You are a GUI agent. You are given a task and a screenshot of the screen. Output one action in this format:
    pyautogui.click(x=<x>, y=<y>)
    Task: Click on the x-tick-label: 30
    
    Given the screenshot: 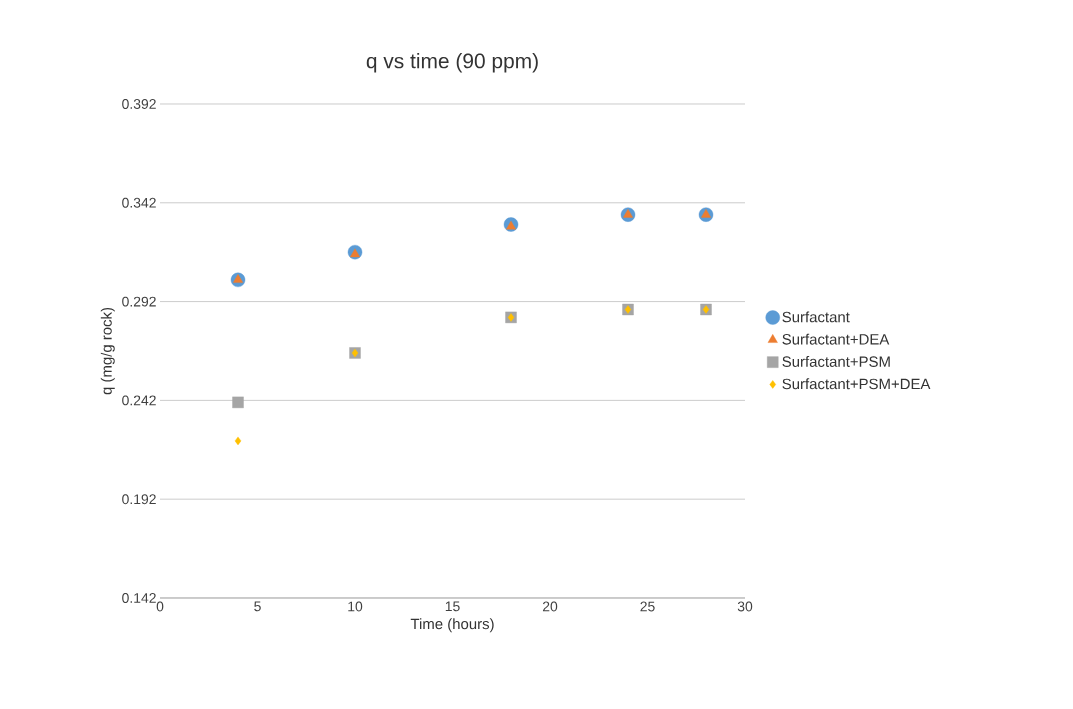 What is the action you would take?
    pyautogui.click(x=745, y=606)
    